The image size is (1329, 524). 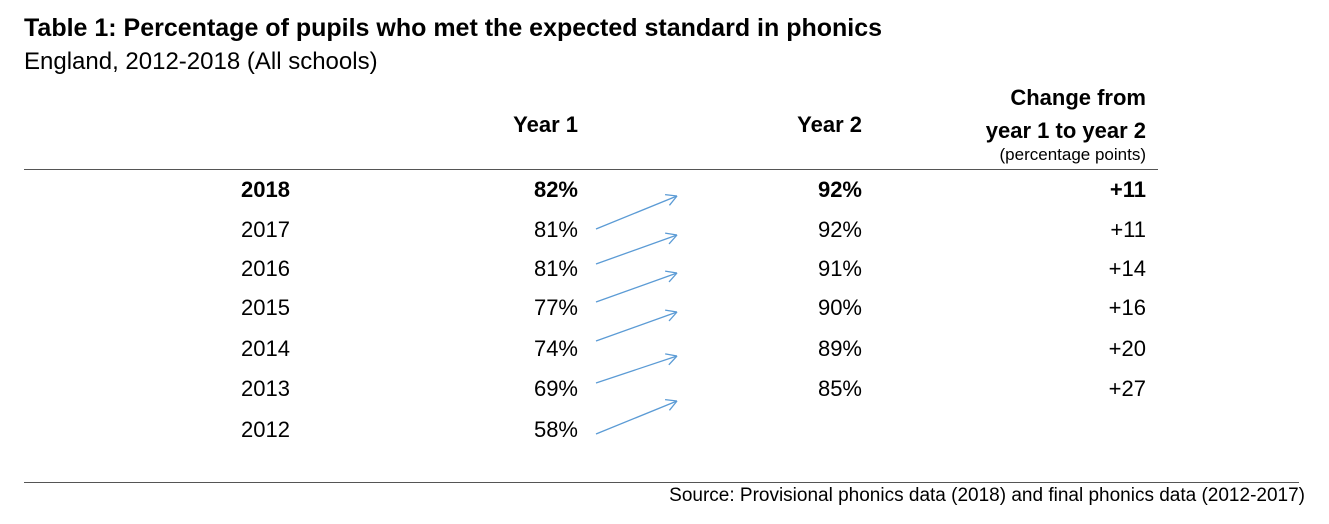 What do you see at coordinates (201, 61) in the screenshot?
I see `table-subtitle: England, 2012-2018 (All schools)` at bounding box center [201, 61].